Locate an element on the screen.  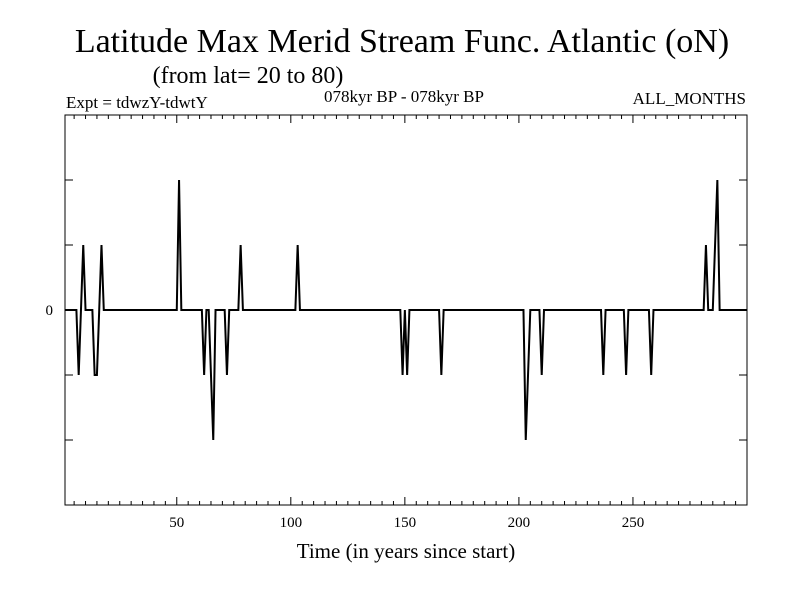
chart-subtitle: (from lat= 20 to 80) is located at coordinates (248, 76).